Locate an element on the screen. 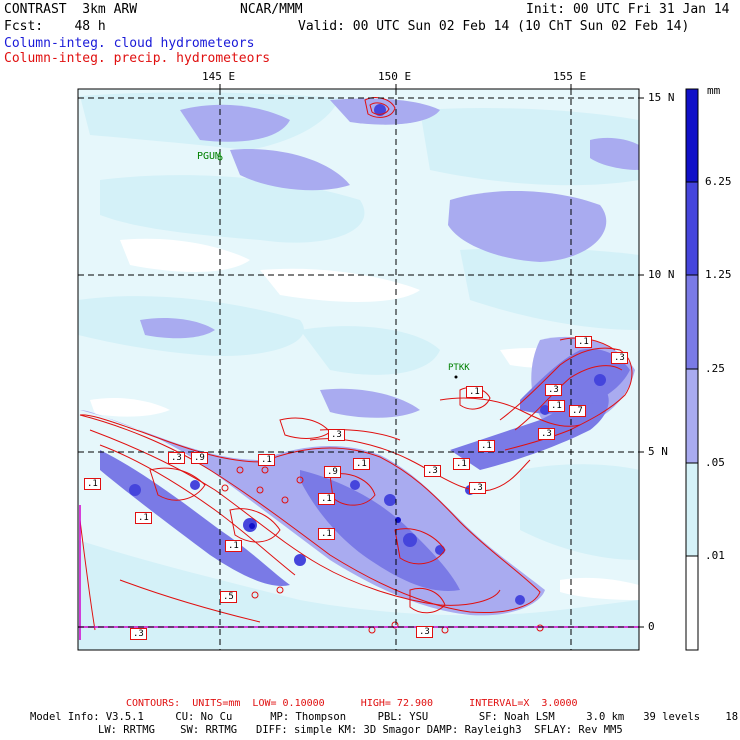 This screenshot has width=740, height=740. field-precip-label: Column-integ. precip. hydrometeors is located at coordinates (137, 58).